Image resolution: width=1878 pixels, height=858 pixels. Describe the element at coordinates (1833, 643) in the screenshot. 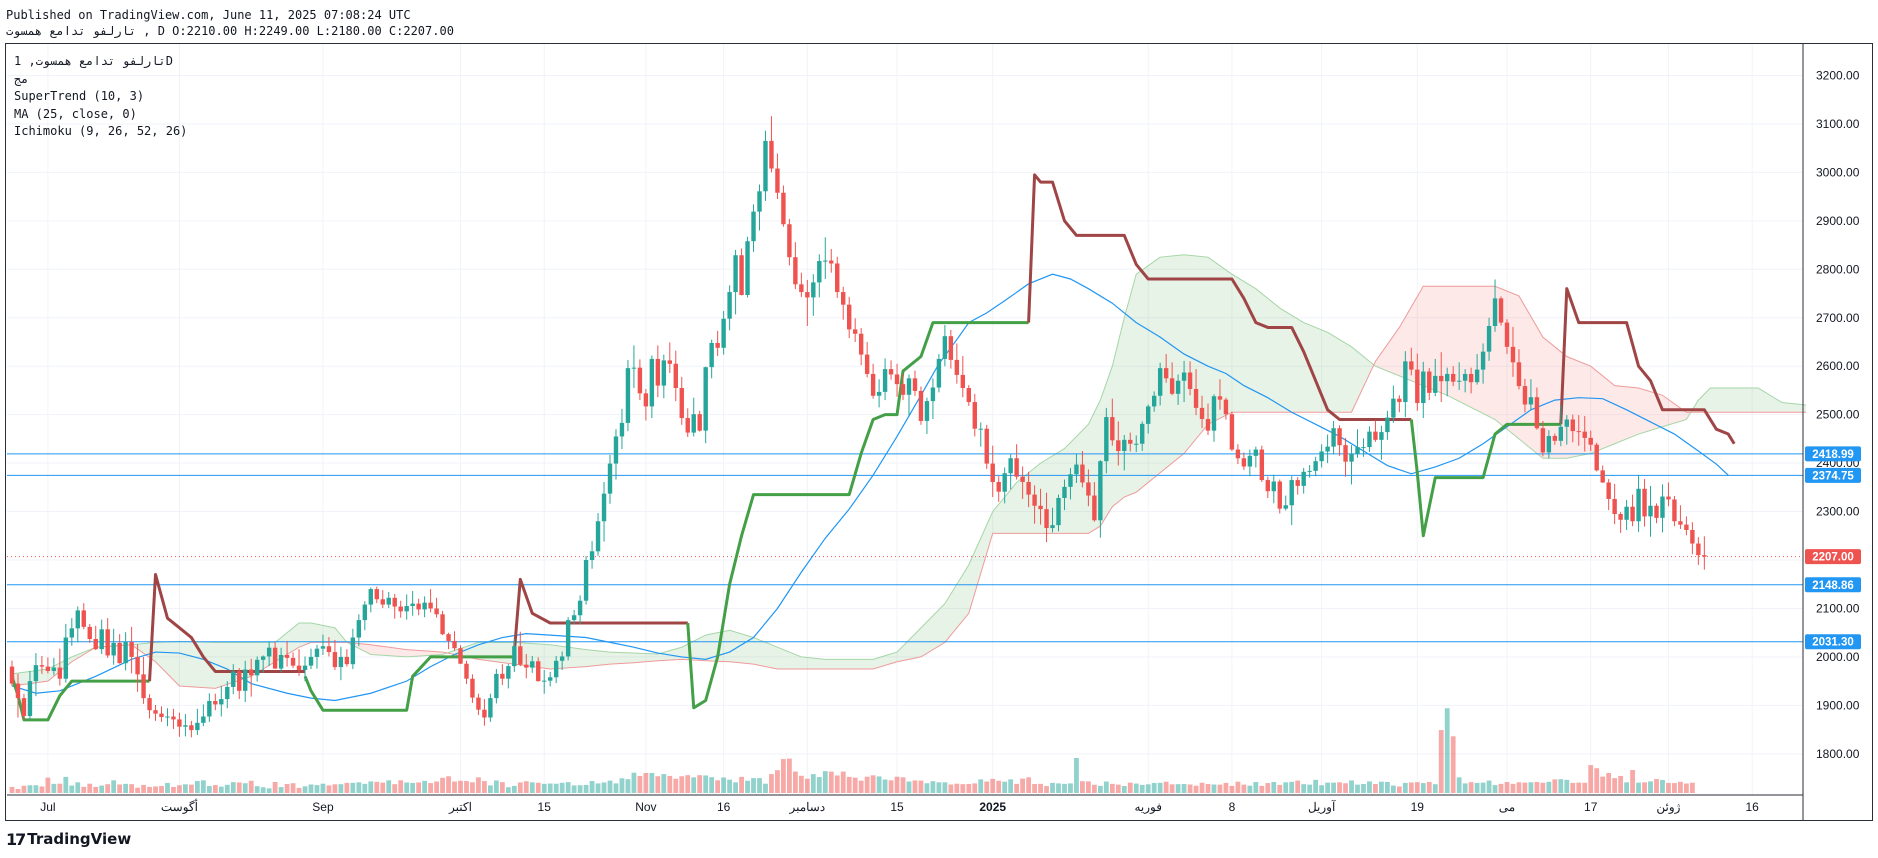

I see `hline-price-label: 2031.30` at that location.